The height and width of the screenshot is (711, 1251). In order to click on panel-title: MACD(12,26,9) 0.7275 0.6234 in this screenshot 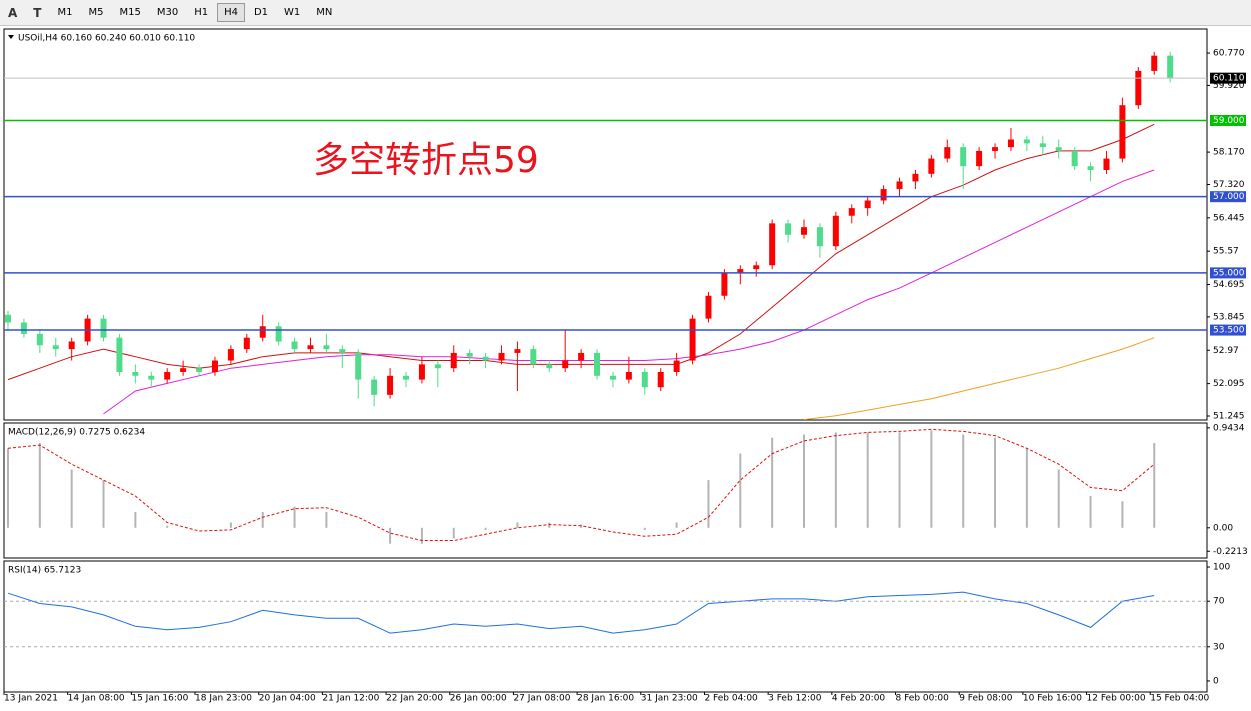, I will do `click(76, 433)`.